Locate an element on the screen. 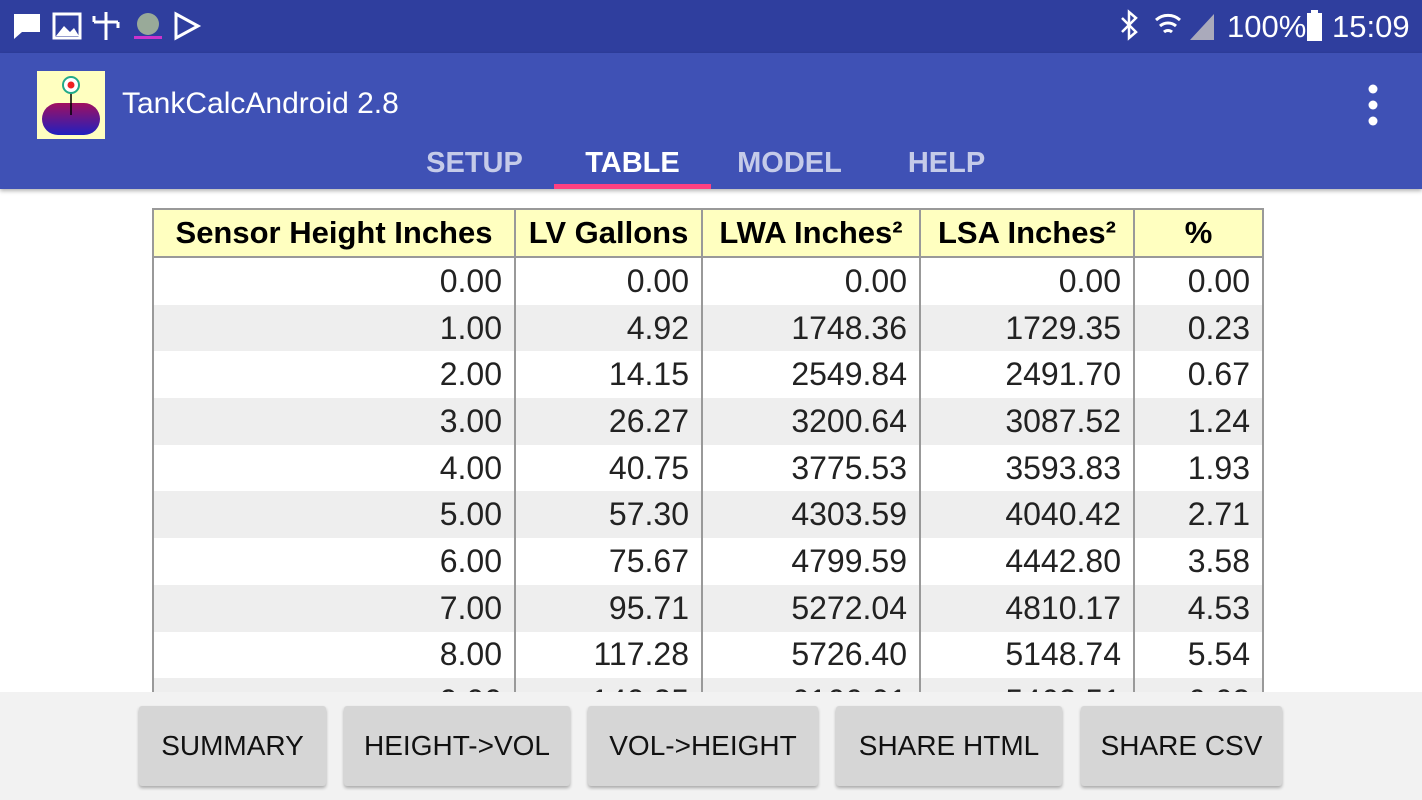  table-cell: 2549.84 is located at coordinates (811, 375).